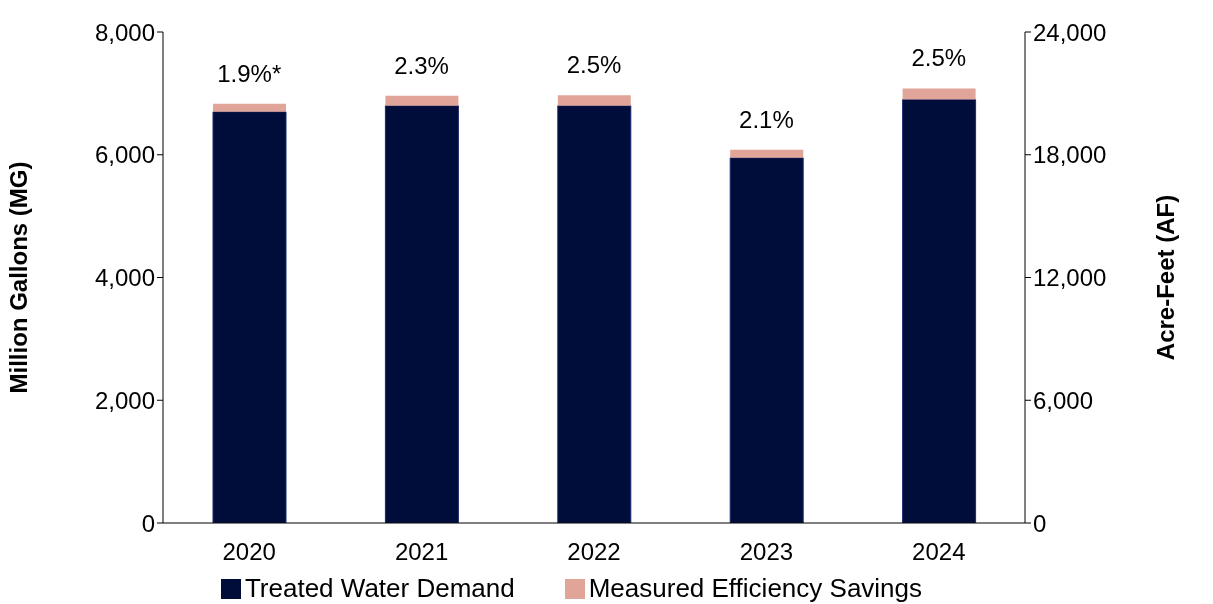  I want to click on y-tick-label: 2,000, so click(124, 400).